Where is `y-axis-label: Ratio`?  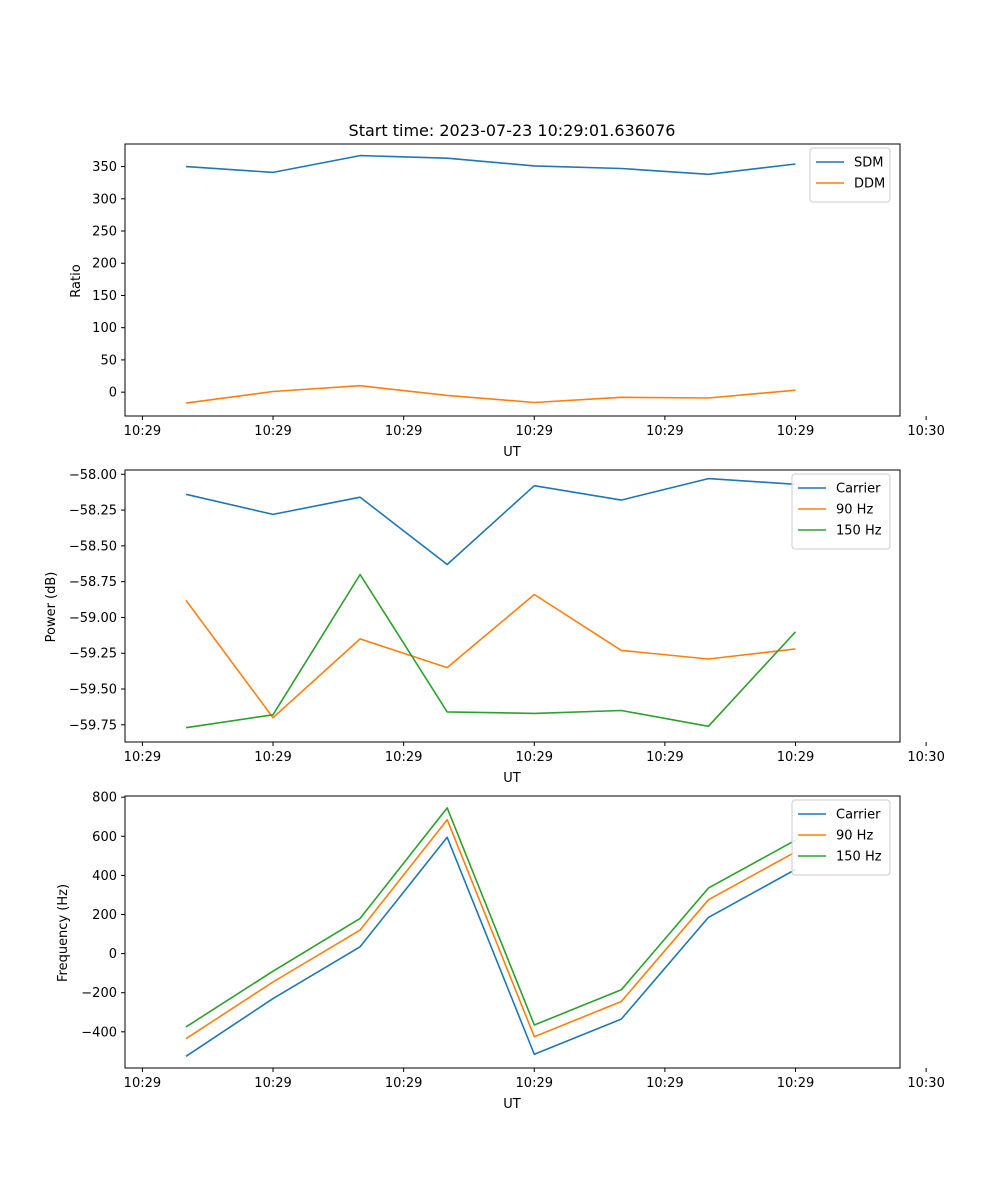 y-axis-label: Ratio is located at coordinates (76, 280).